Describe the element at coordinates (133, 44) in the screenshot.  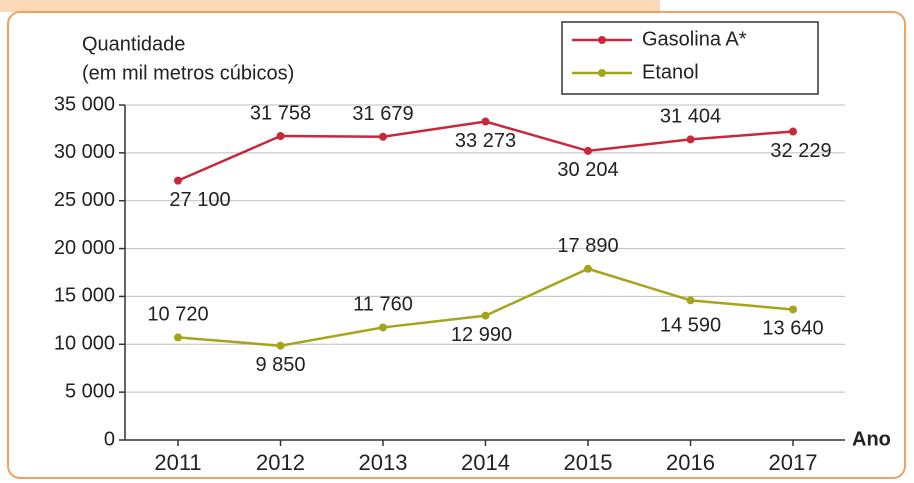
I see `y-axis-label: Quantidade` at that location.